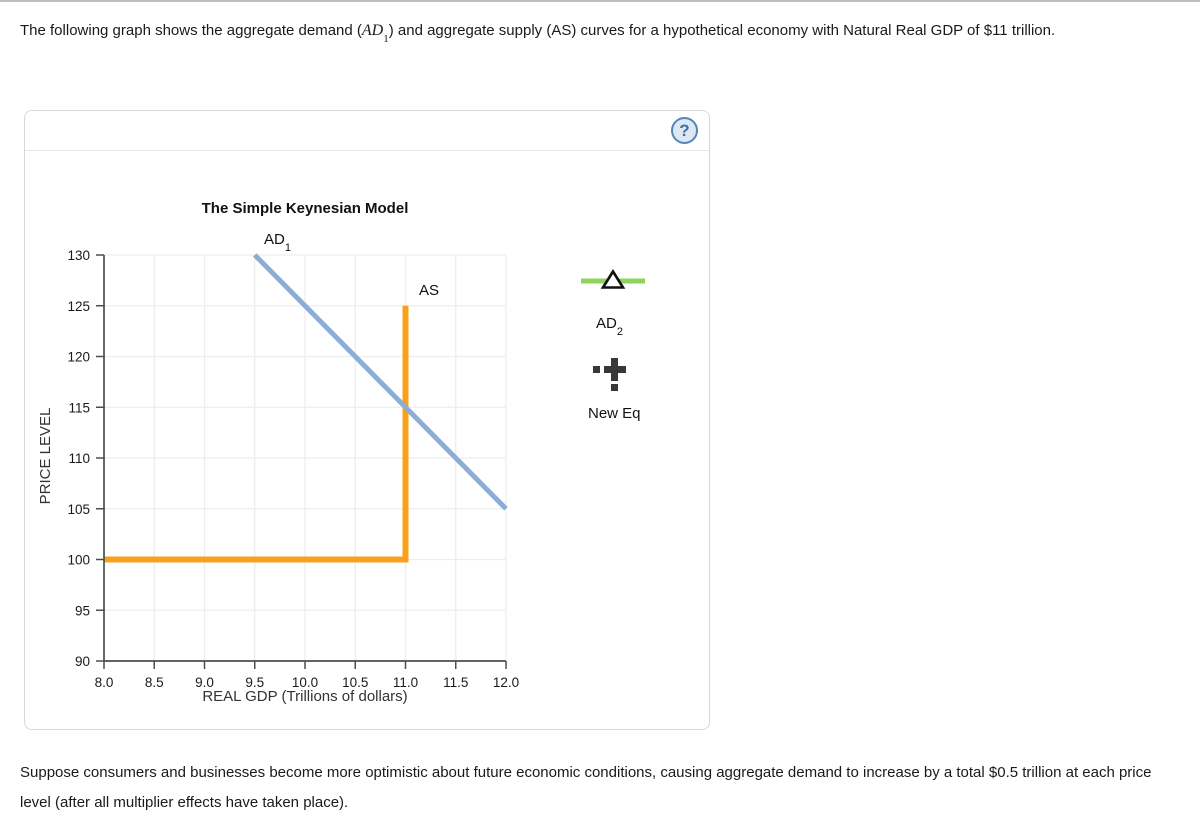  Describe the element at coordinates (82, 610) in the screenshot. I see `svg-text: 95` at that location.